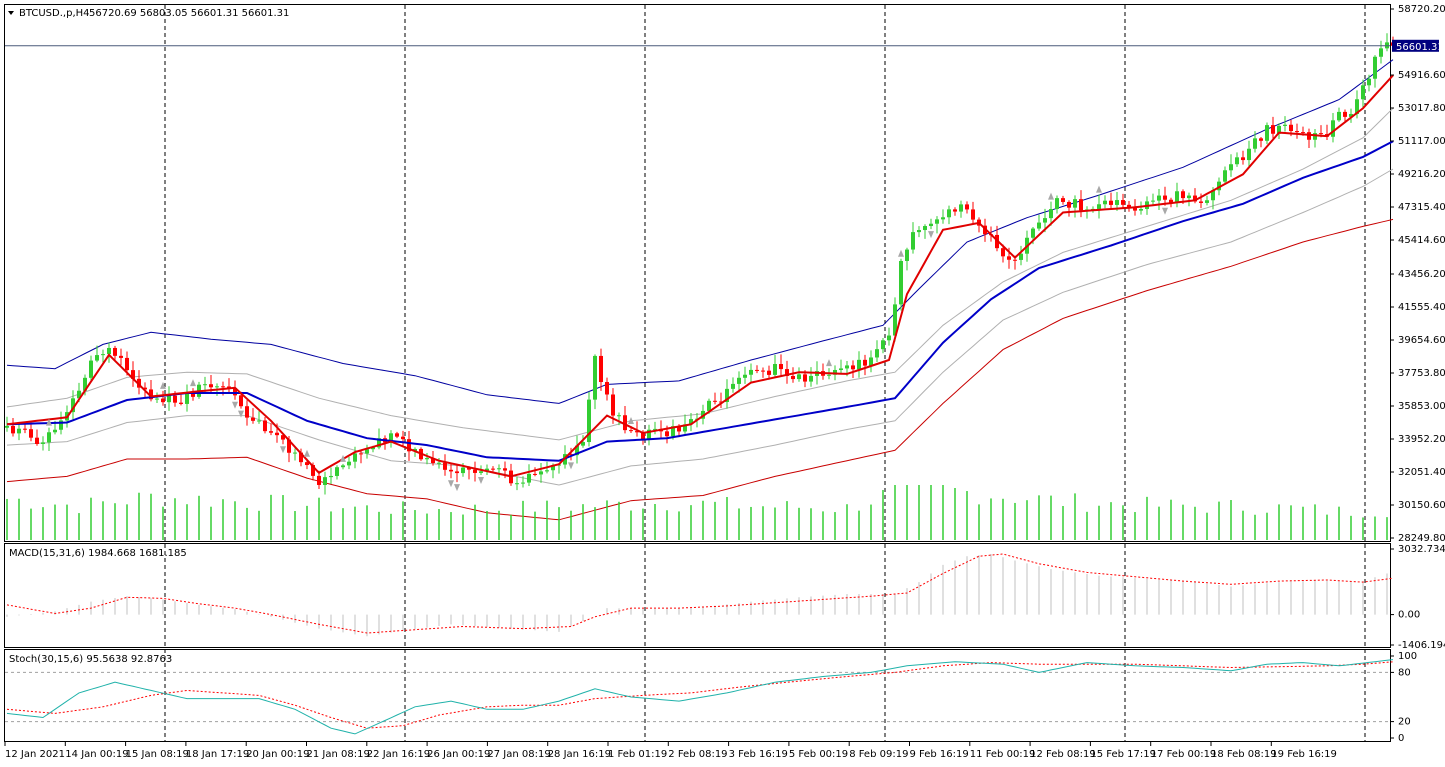 This screenshot has height=767, width=1445. What do you see at coordinates (11, 13) in the screenshot?
I see `collapse-triangle-icon` at bounding box center [11, 13].